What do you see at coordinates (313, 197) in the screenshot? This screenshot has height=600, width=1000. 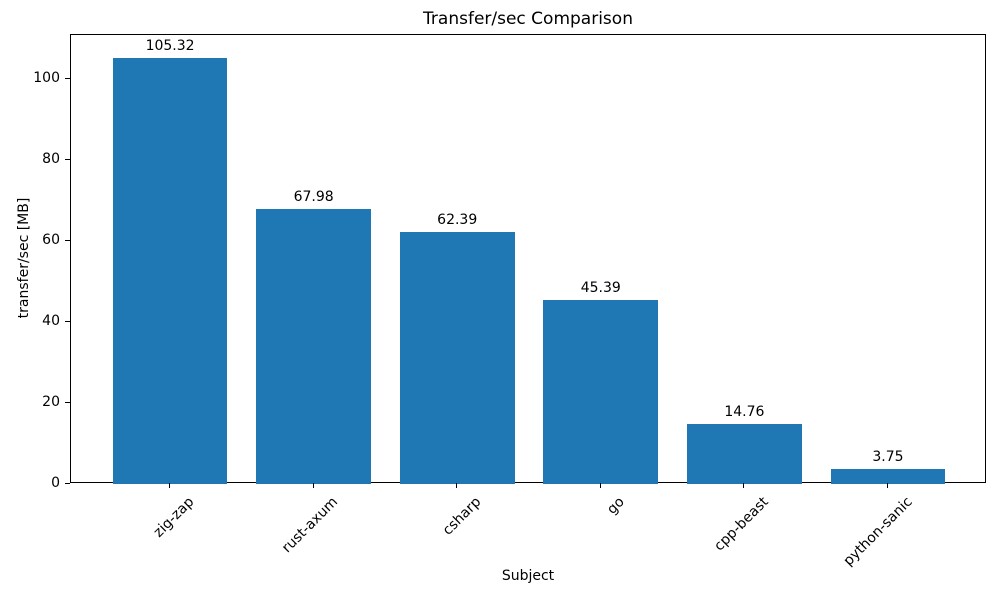 I see `bar-value-label: 67.98` at bounding box center [313, 197].